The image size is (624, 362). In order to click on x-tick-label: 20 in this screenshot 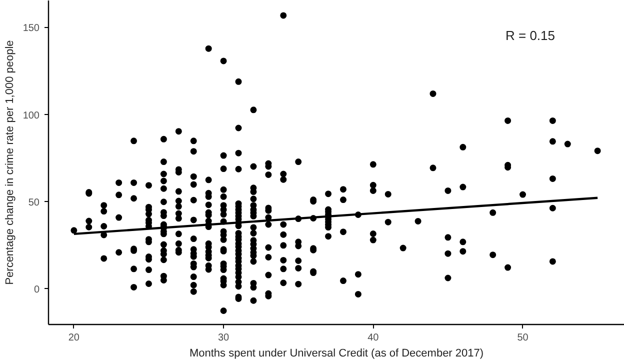, I will do `click(74, 338)`.